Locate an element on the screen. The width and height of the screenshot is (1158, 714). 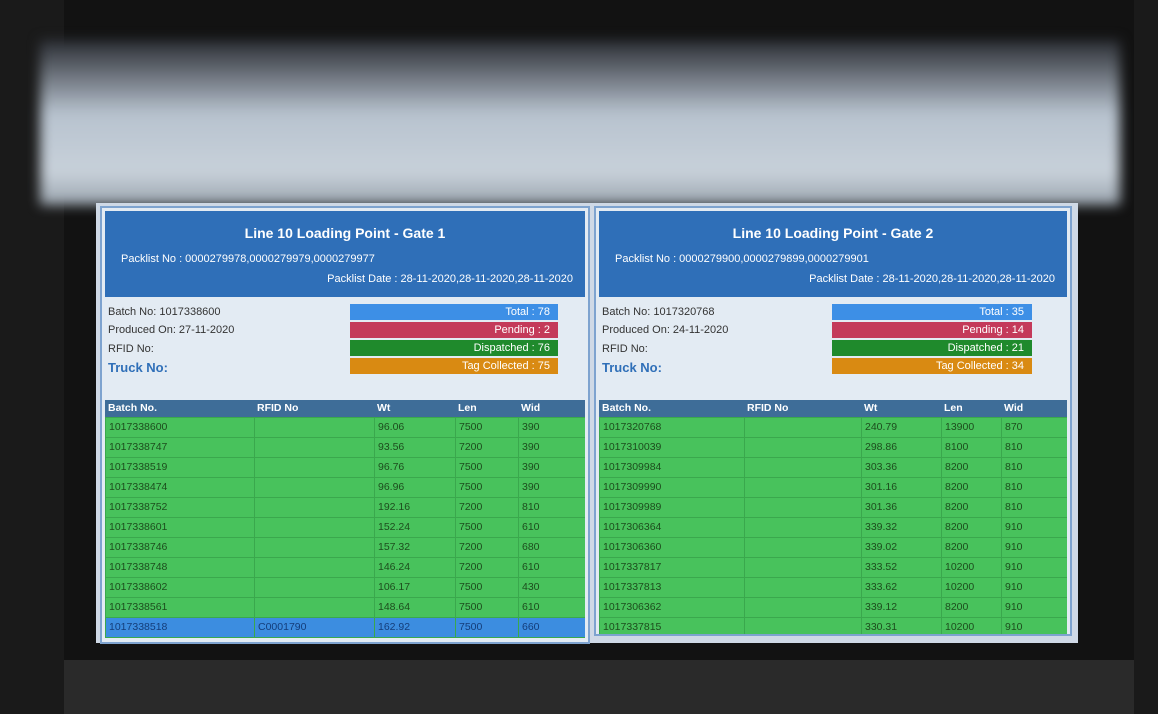
table-cell: 1017338600 is located at coordinates (179, 427).